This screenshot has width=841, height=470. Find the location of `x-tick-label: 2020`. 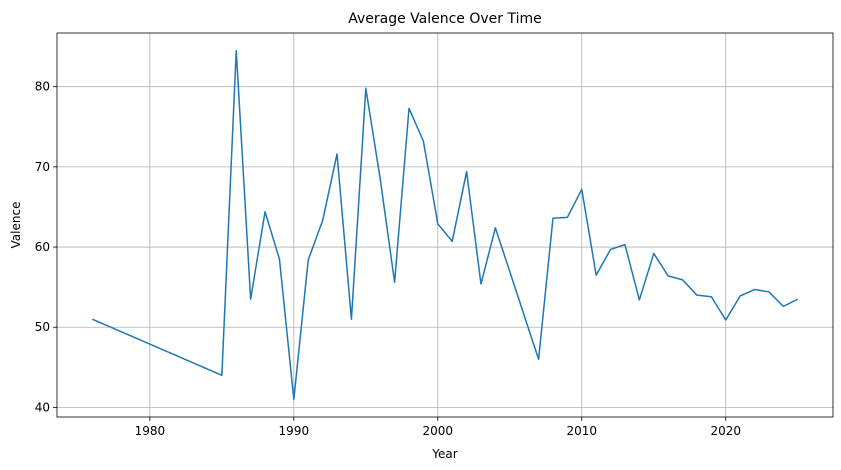

x-tick-label: 2020 is located at coordinates (725, 431).